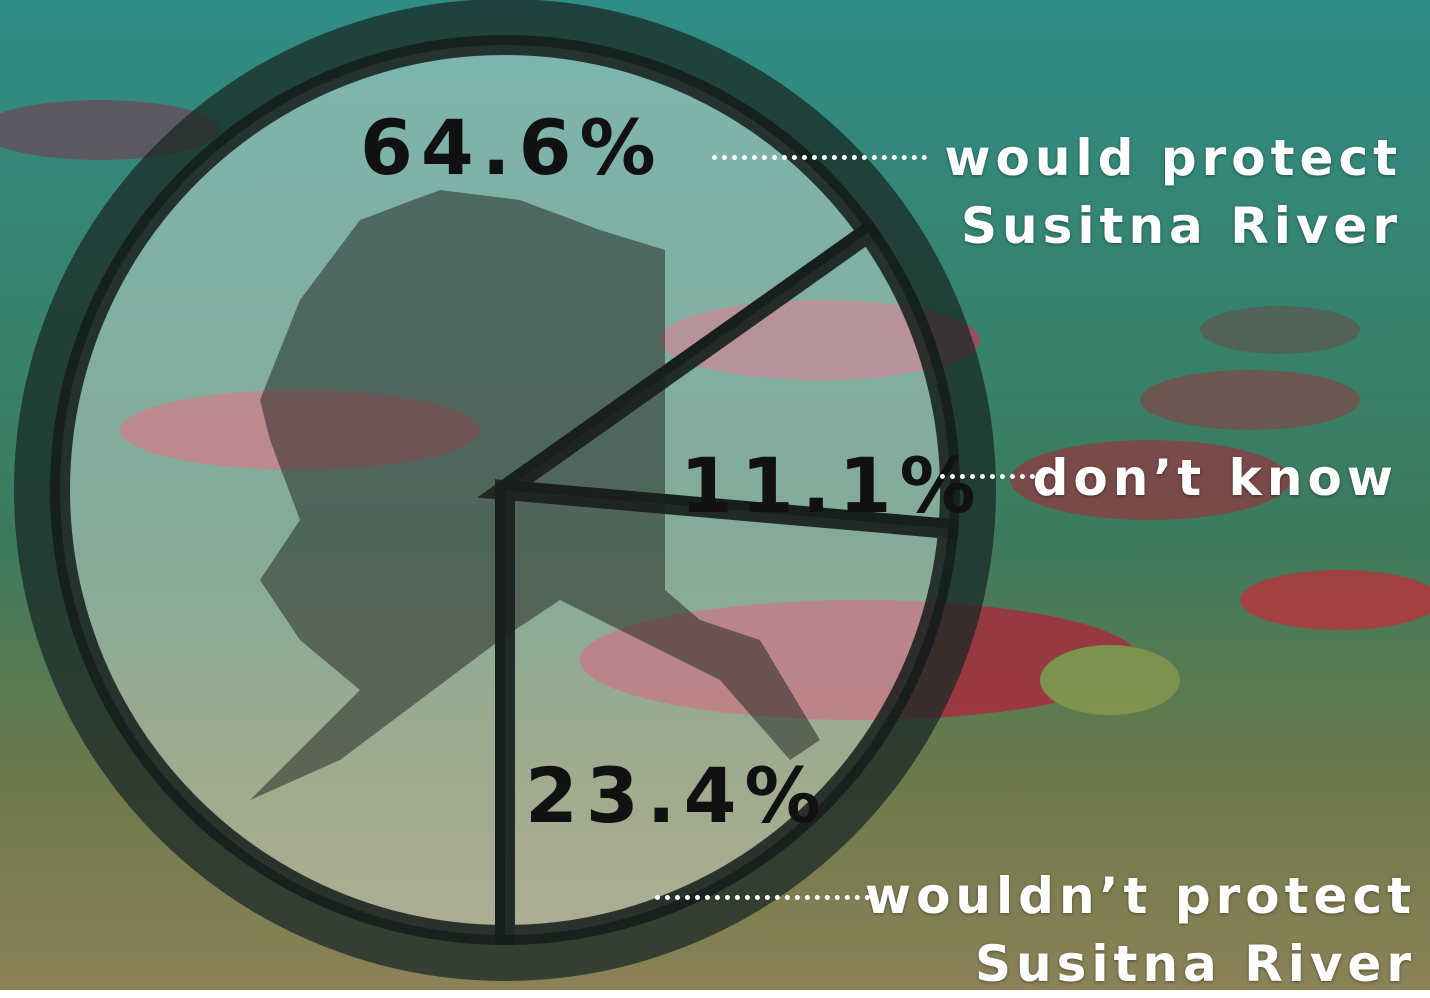  What do you see at coordinates (1173, 192) in the screenshot?
I see `category-label: would protect Susitna River` at bounding box center [1173, 192].